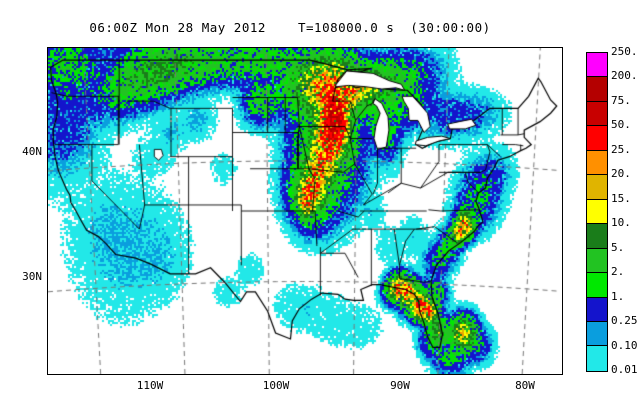  I want to click on colorbar-tick-001: 0.01, so click(624, 369).